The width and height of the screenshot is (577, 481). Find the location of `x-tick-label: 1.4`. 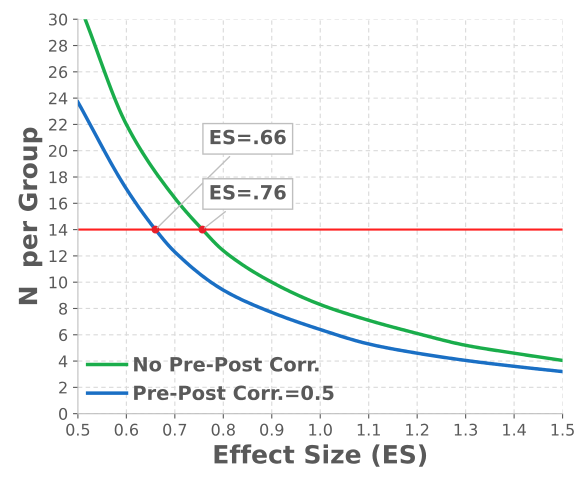

x-tick-label: 1.4 is located at coordinates (514, 430).